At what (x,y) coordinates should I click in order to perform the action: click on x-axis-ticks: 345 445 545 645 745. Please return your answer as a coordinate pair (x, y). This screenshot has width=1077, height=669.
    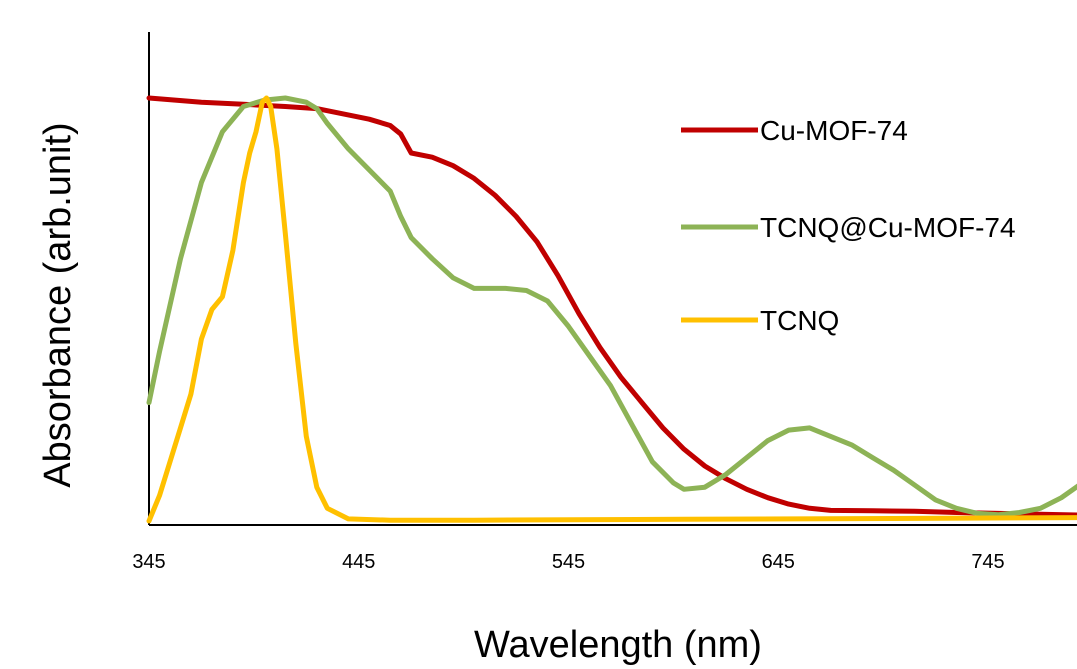
    Looking at the image, I should click on (568, 562).